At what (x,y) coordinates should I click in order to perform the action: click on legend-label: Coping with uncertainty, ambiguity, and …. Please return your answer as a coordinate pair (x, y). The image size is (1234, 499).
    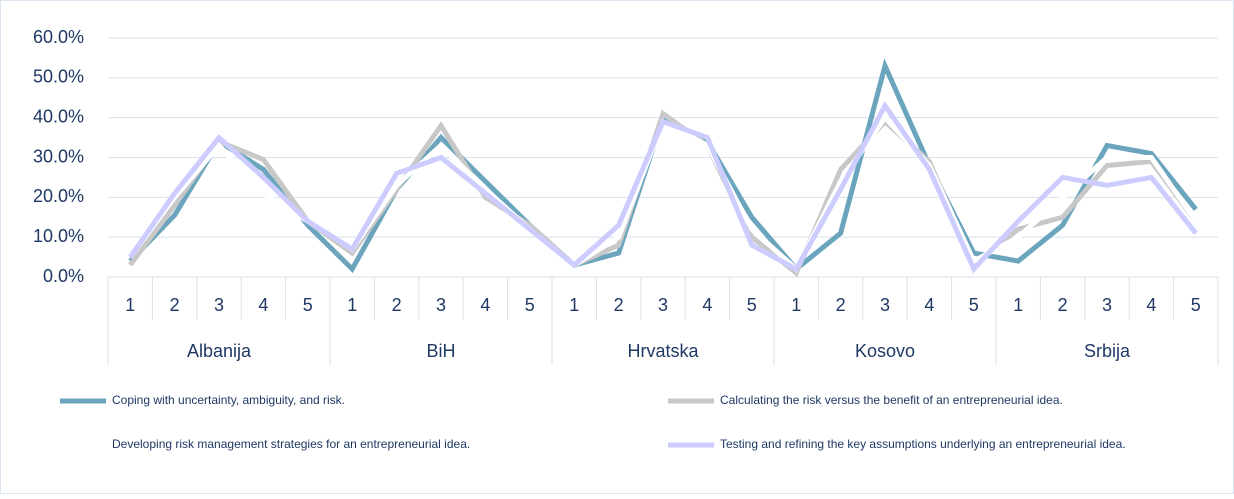
    Looking at the image, I should click on (228, 400).